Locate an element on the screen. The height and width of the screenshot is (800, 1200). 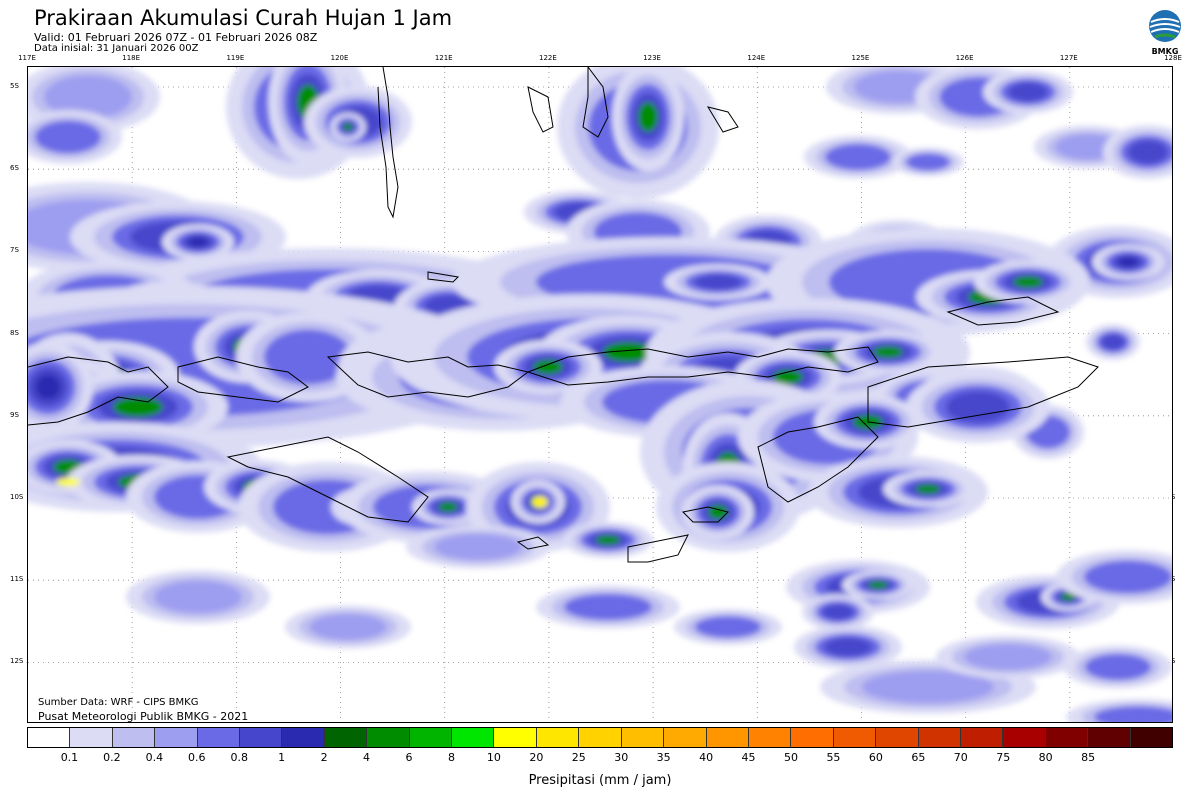
latitude-label: 8S is located at coordinates (14, 332).